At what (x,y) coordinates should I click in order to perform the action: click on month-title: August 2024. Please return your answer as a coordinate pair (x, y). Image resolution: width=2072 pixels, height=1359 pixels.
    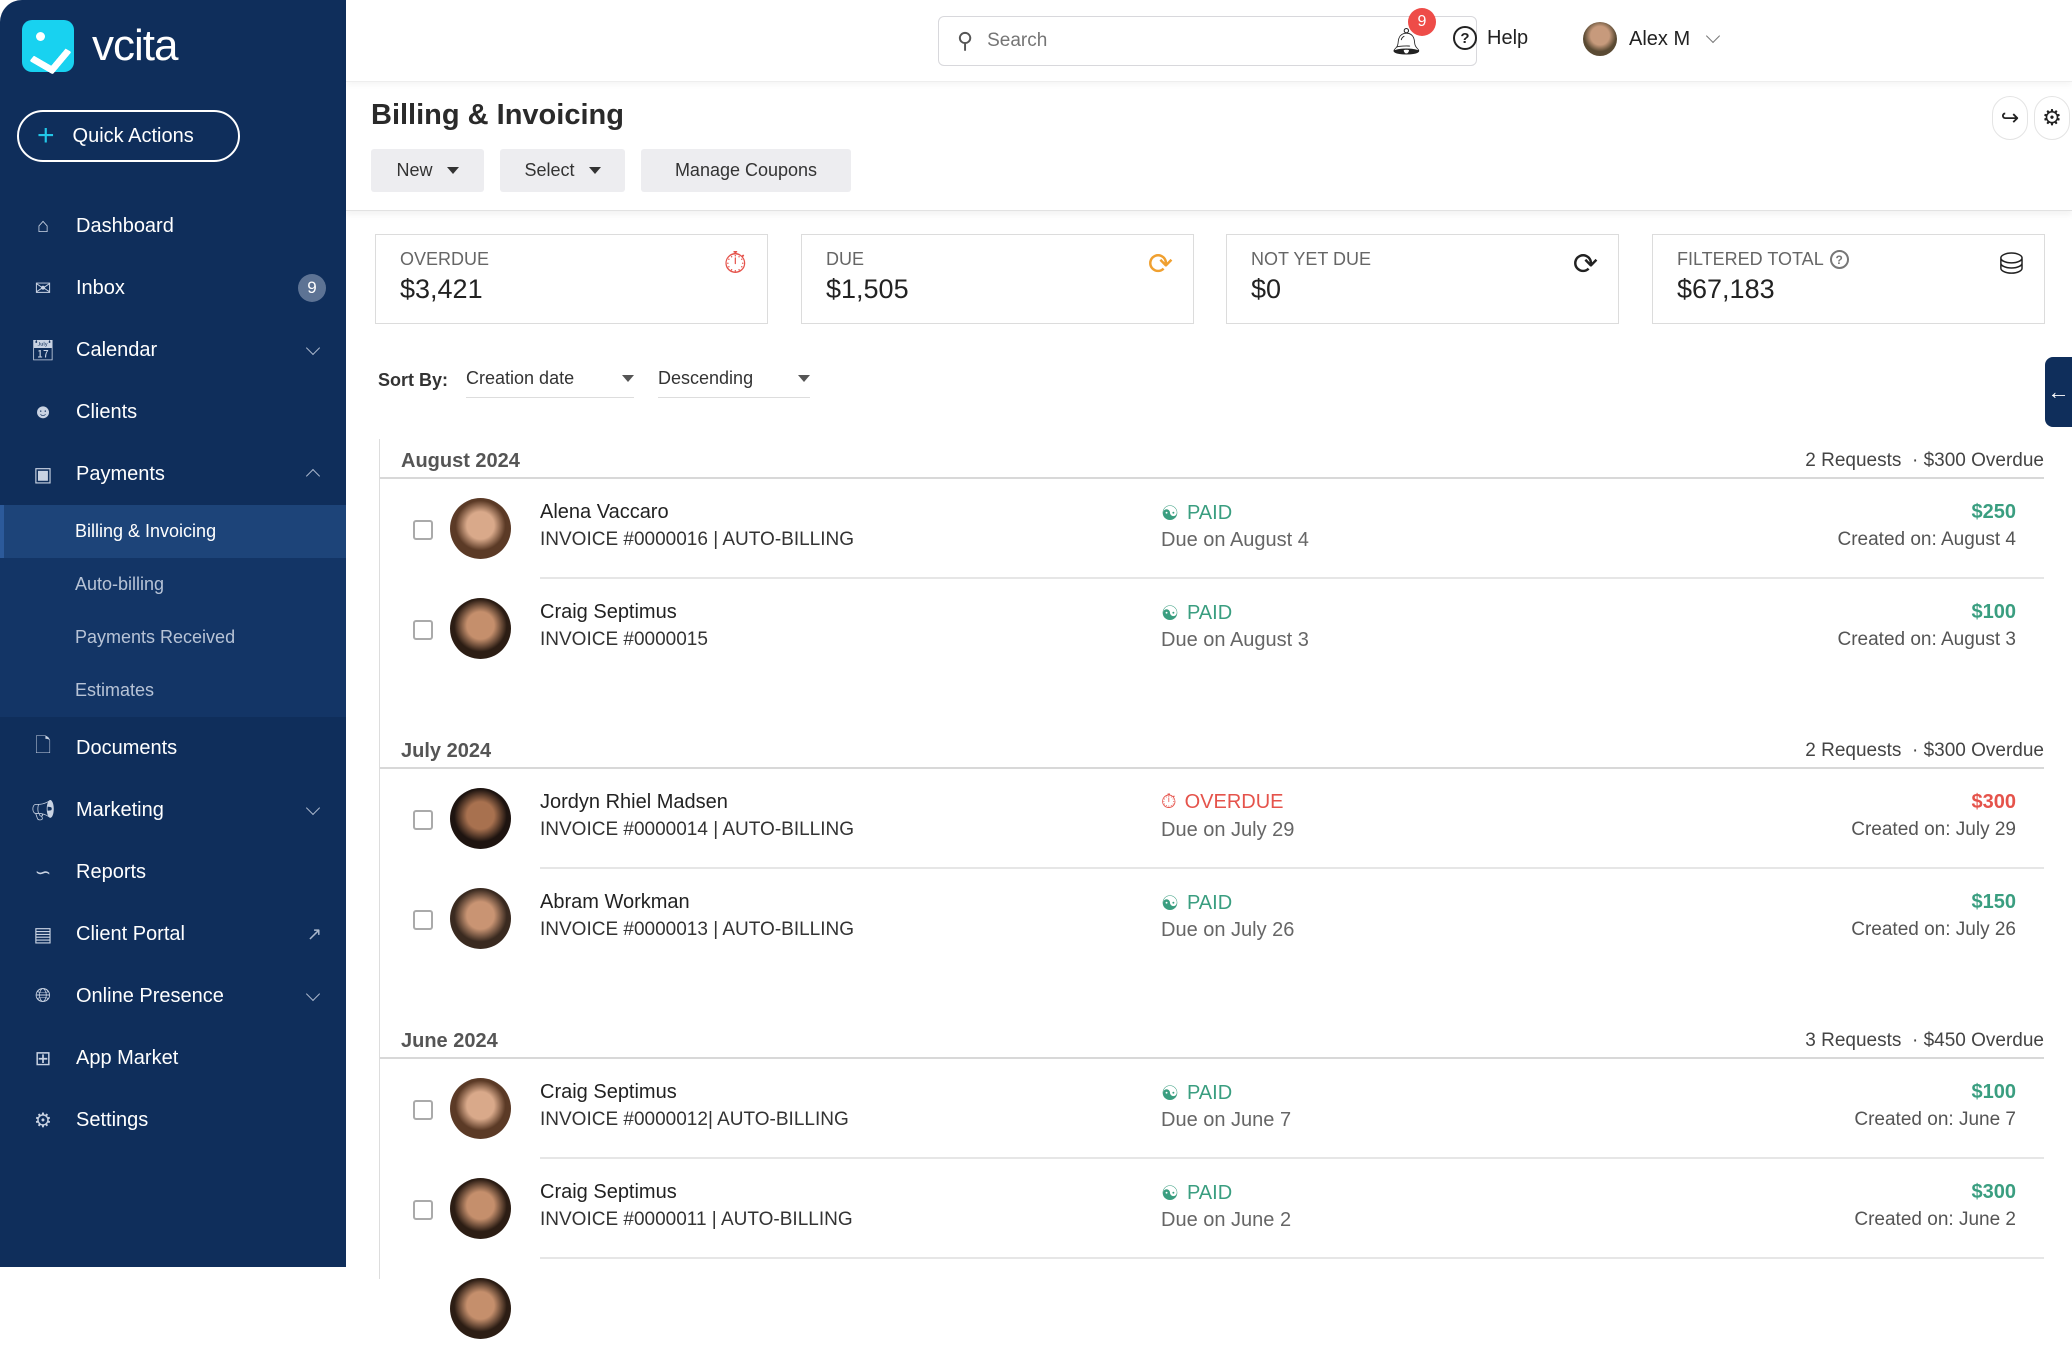
    Looking at the image, I should click on (460, 460).